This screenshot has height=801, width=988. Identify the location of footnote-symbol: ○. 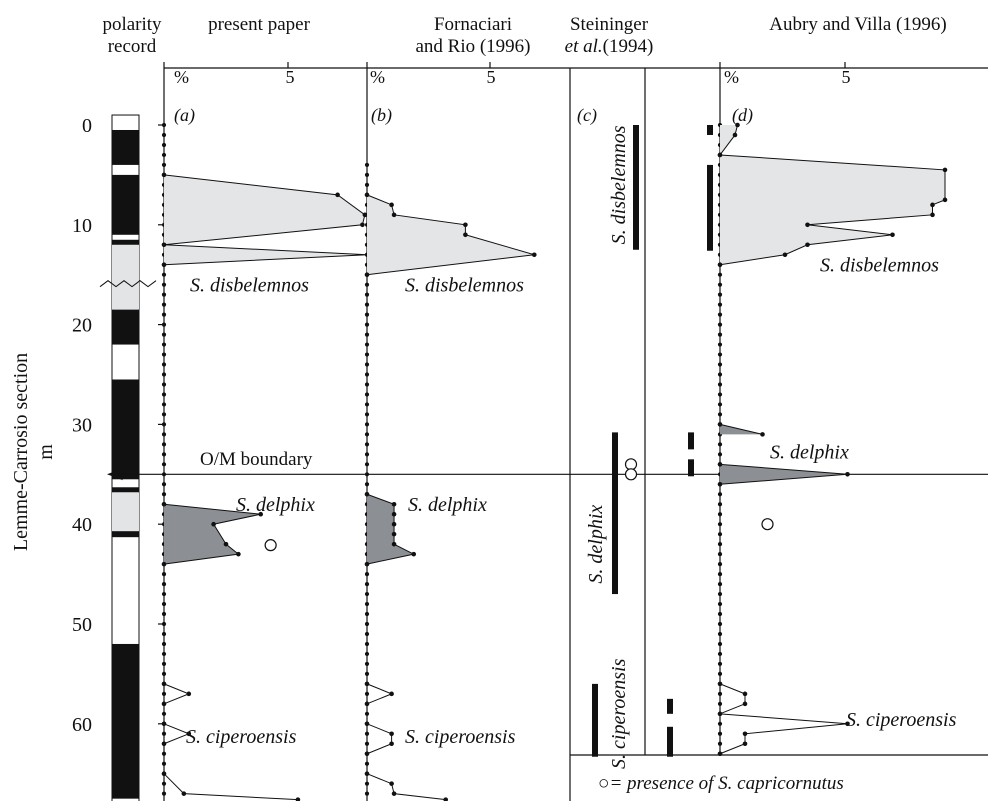
(603, 783).